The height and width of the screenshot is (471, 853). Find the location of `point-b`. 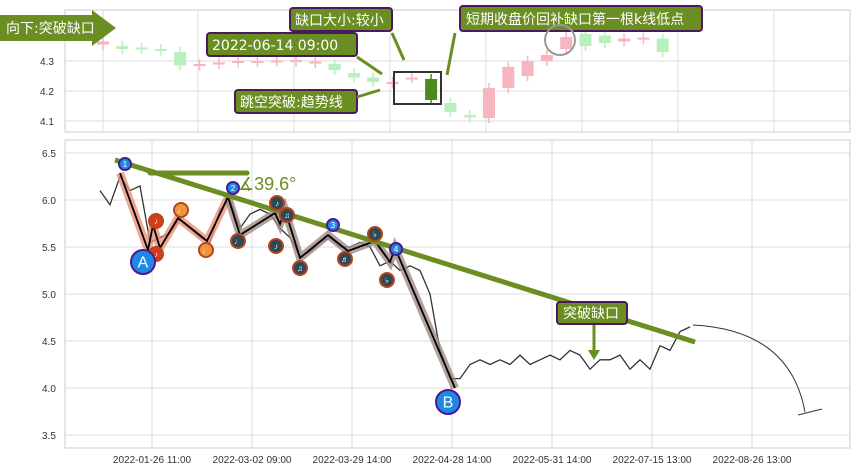

point-b is located at coordinates (448, 402).